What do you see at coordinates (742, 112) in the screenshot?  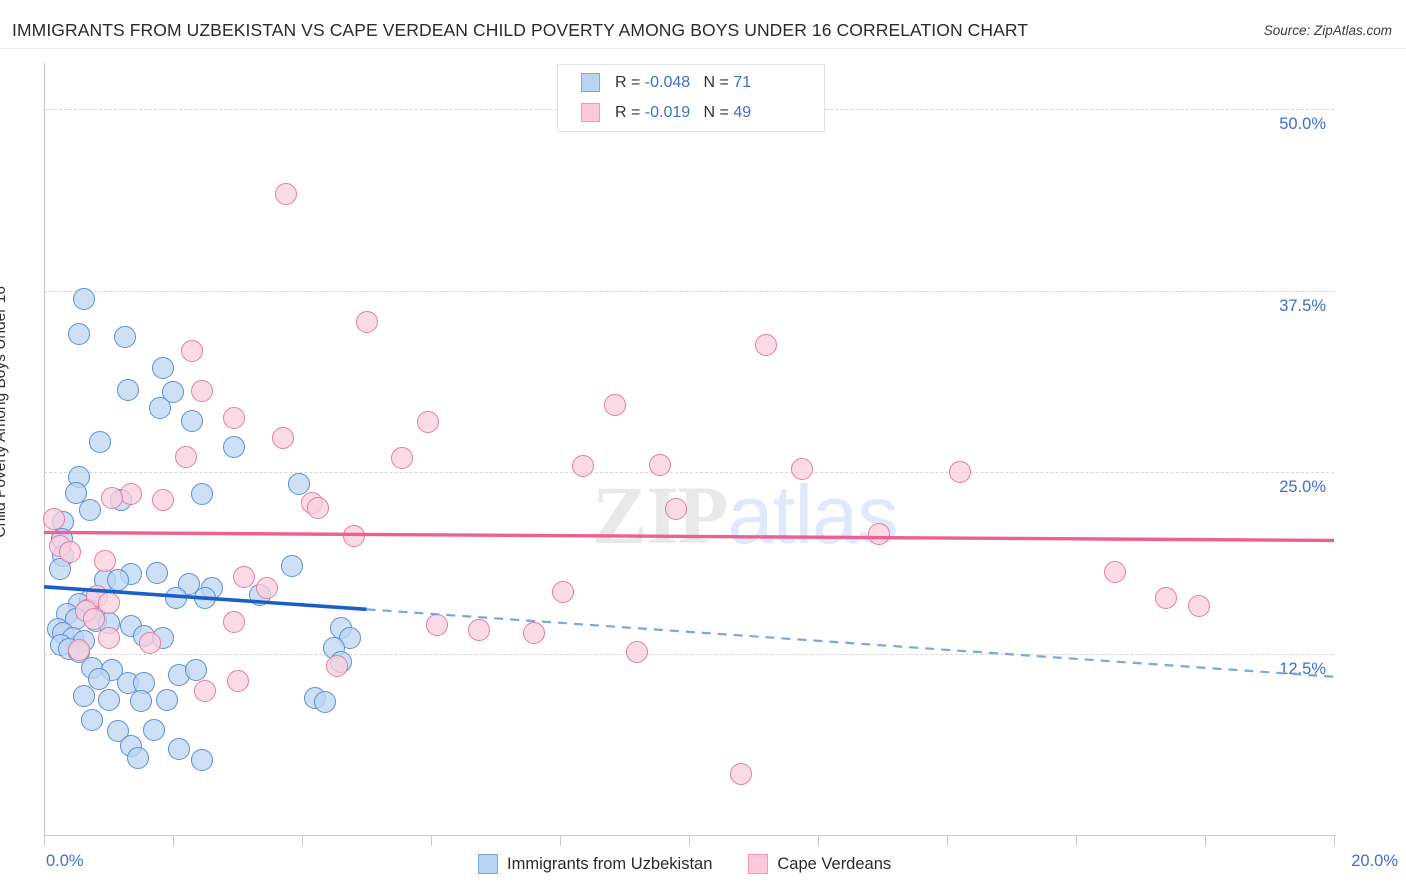 I see `n-value-pink: 49` at bounding box center [742, 112].